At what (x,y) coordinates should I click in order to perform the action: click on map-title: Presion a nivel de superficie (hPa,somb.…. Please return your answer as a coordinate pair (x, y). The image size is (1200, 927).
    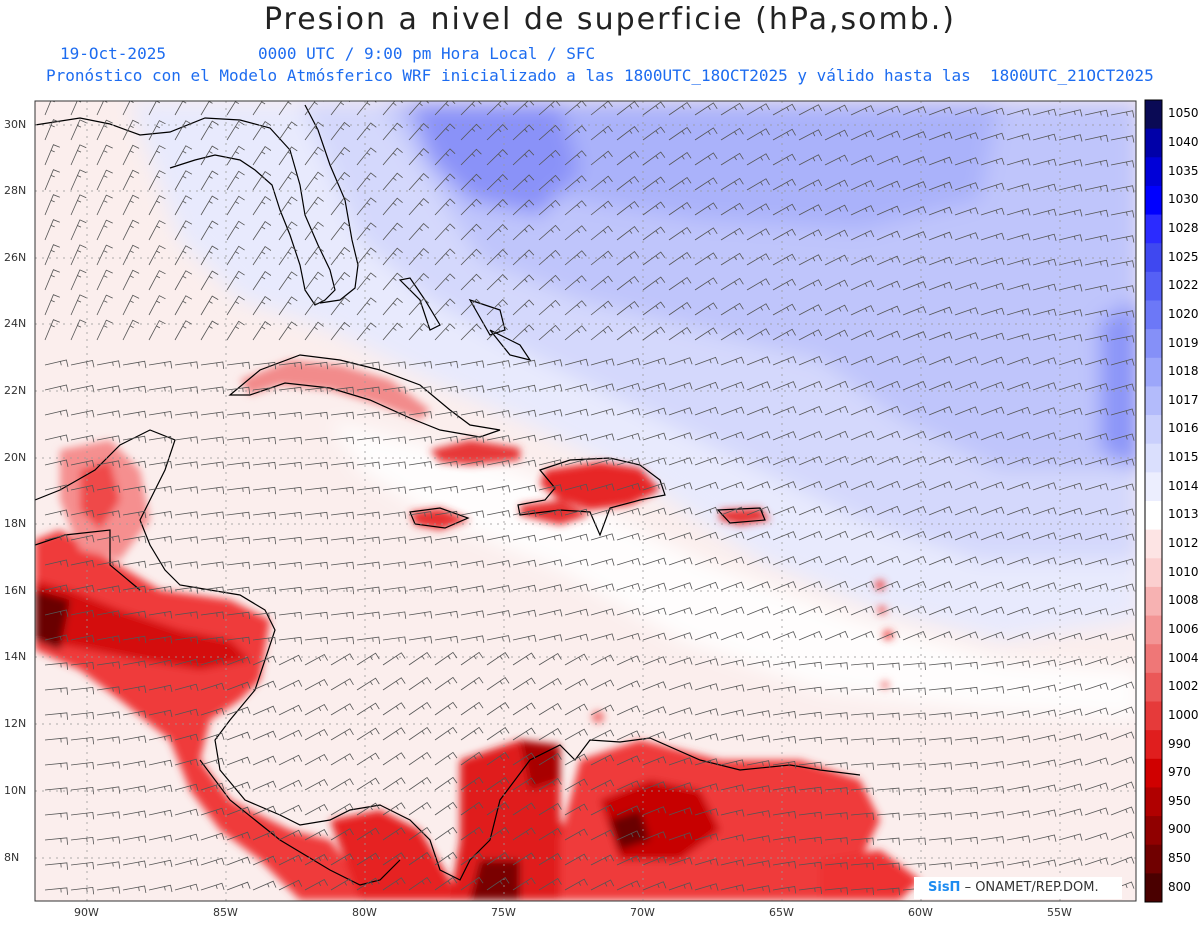
    Looking at the image, I should click on (610, 19).